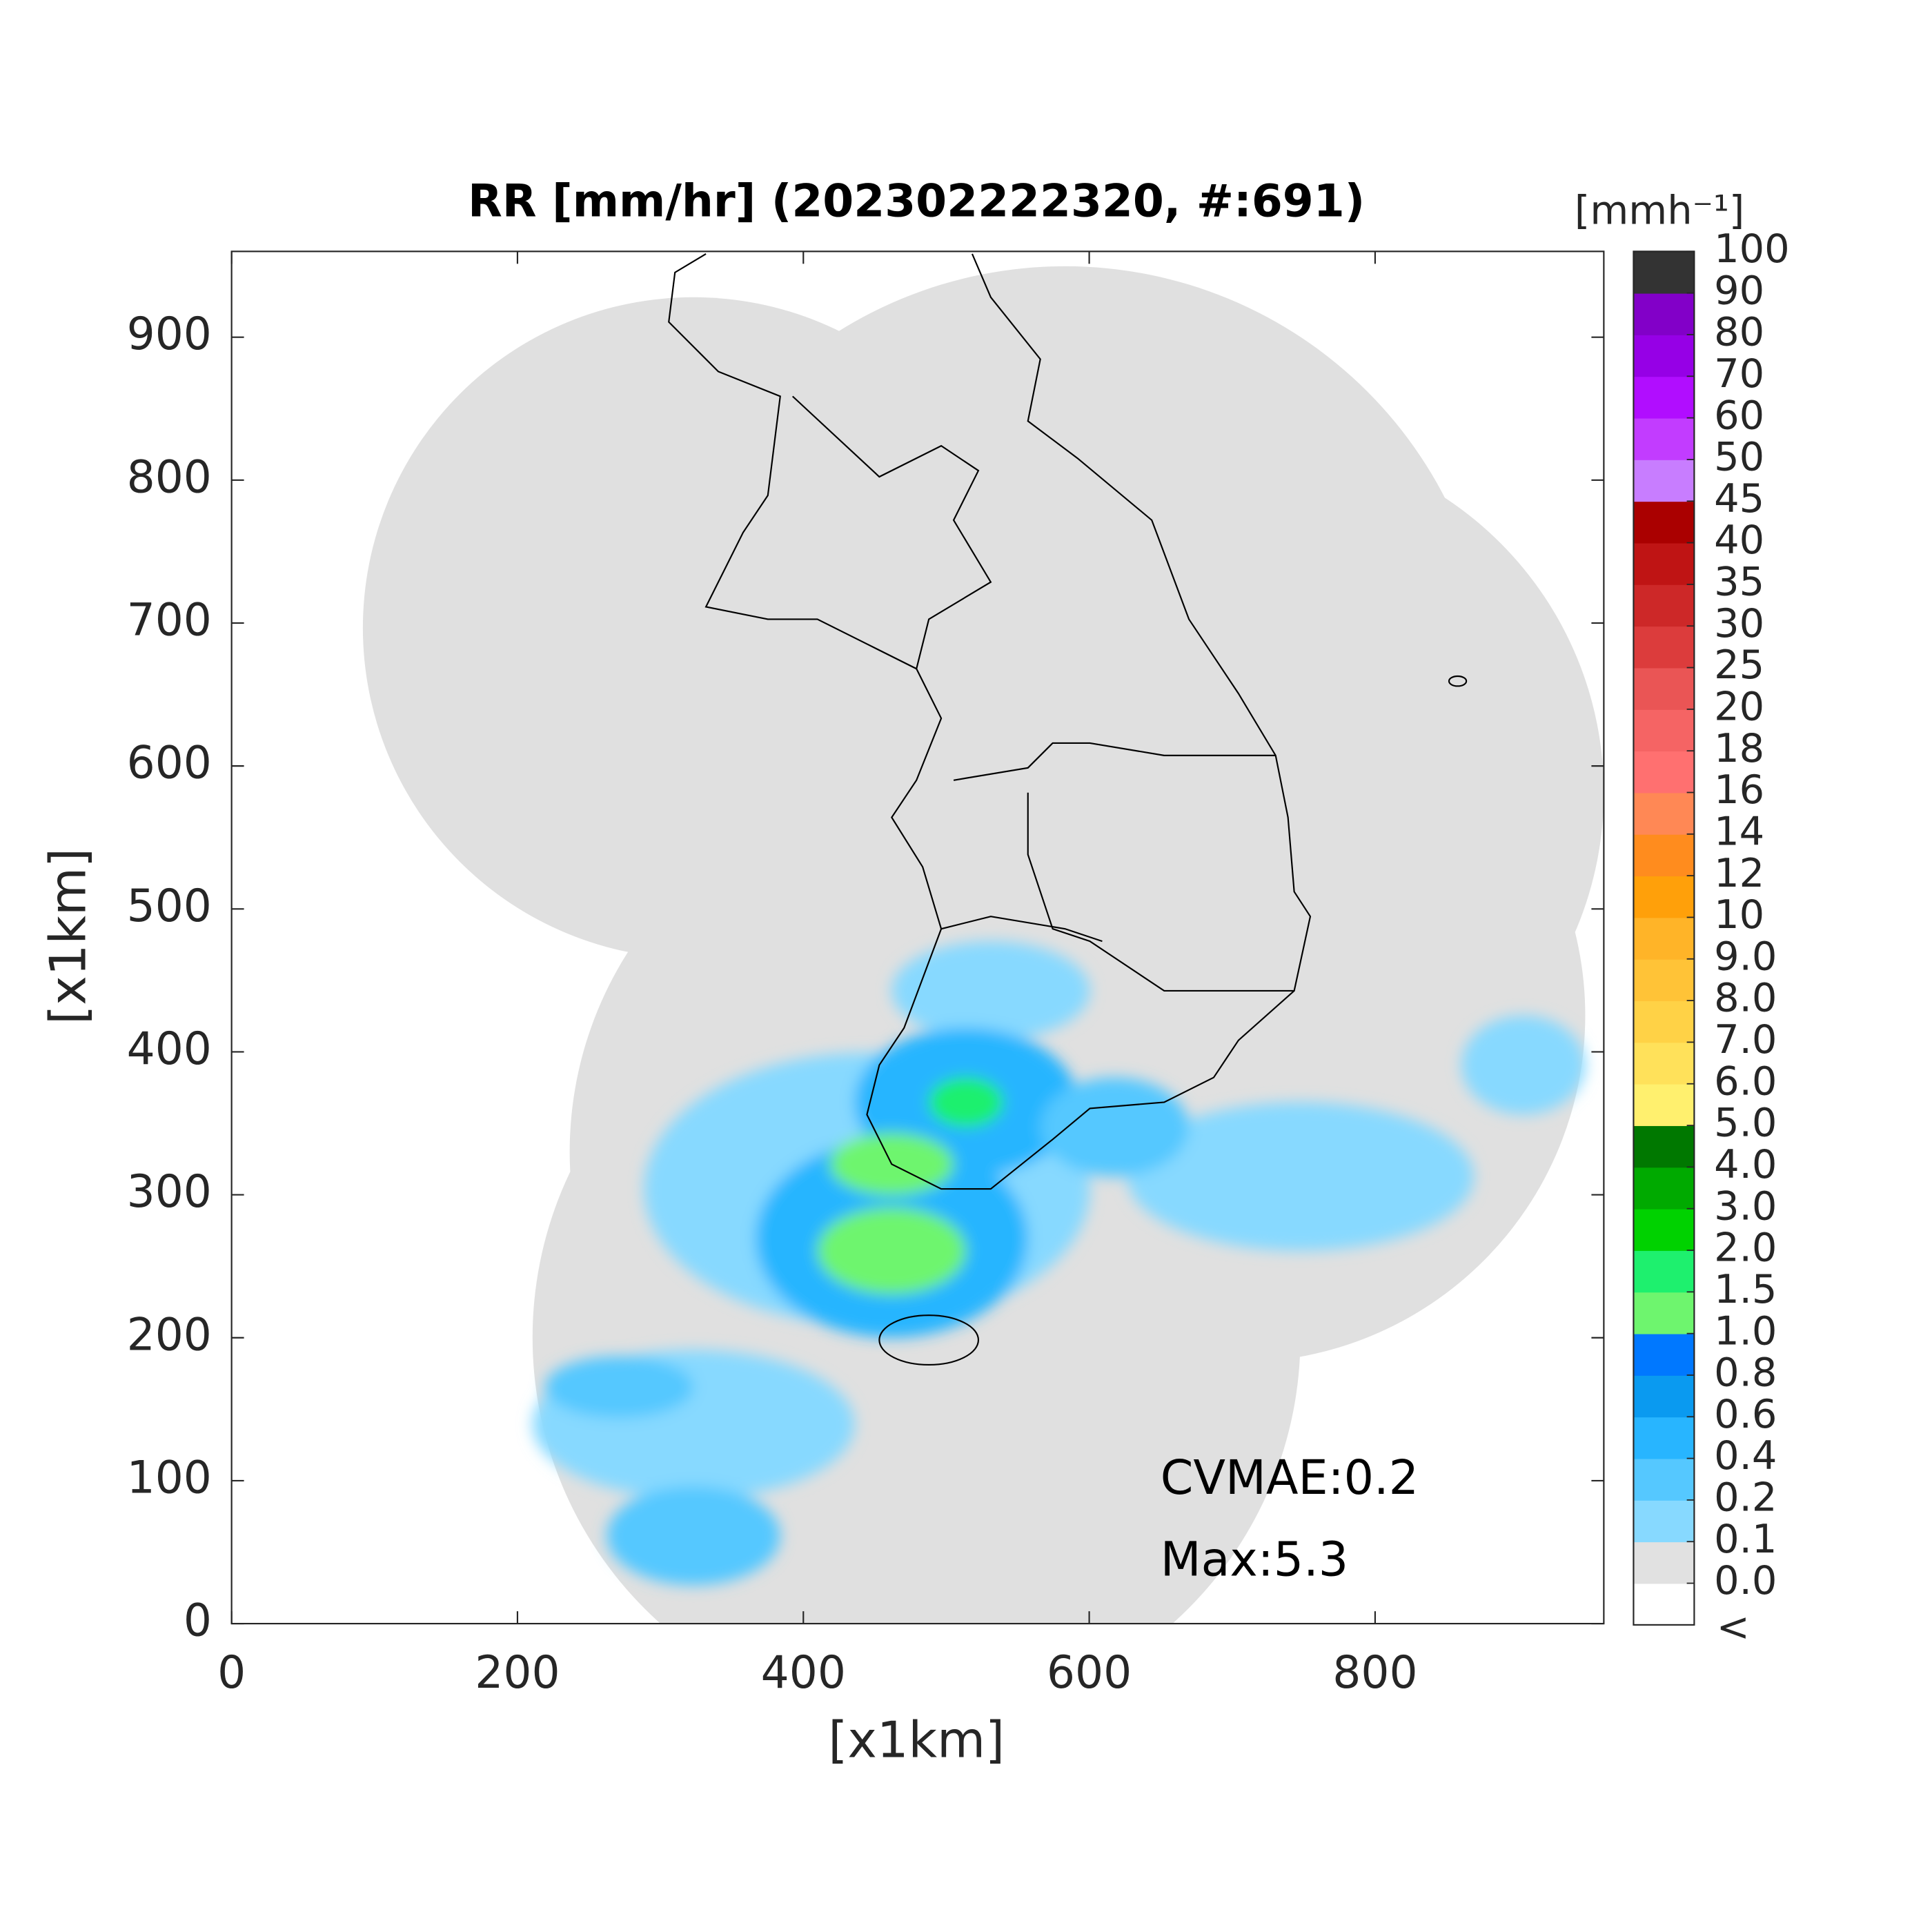 Image resolution: width=1932 pixels, height=1932 pixels. I want to click on colorbar-tick-label: 0.8, so click(1745, 1373).